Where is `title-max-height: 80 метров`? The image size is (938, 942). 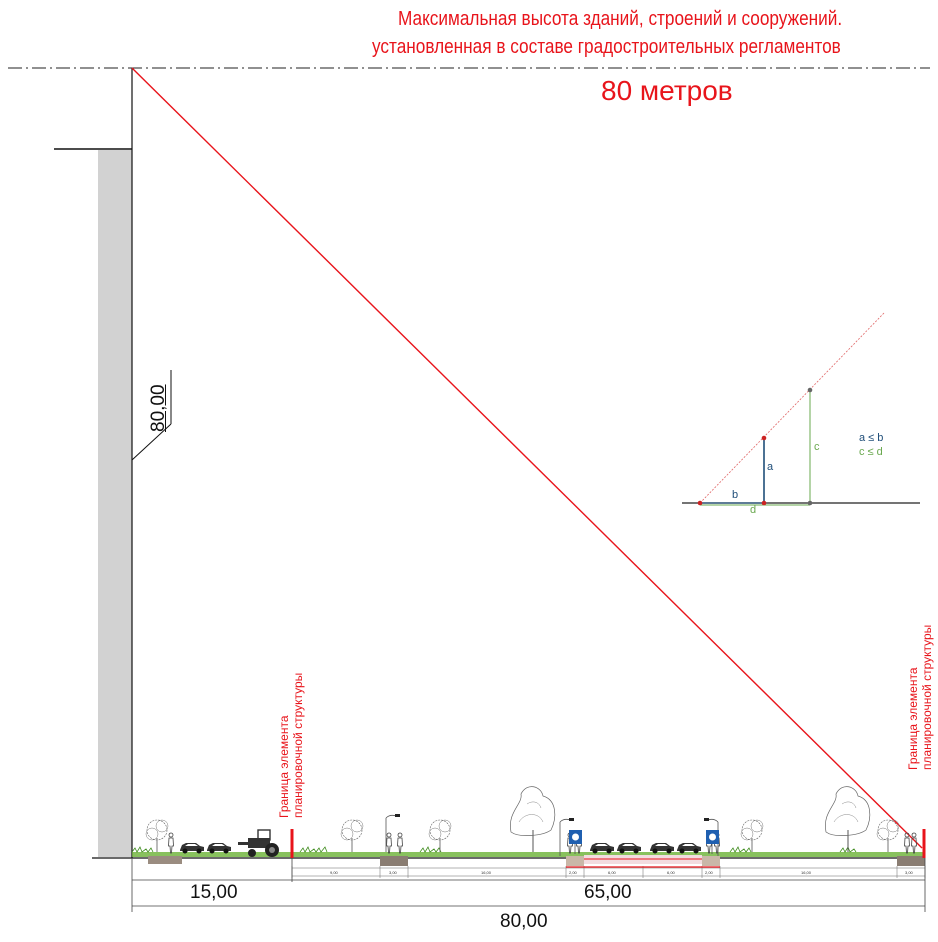
title-max-height: 80 метров is located at coordinates (667, 90).